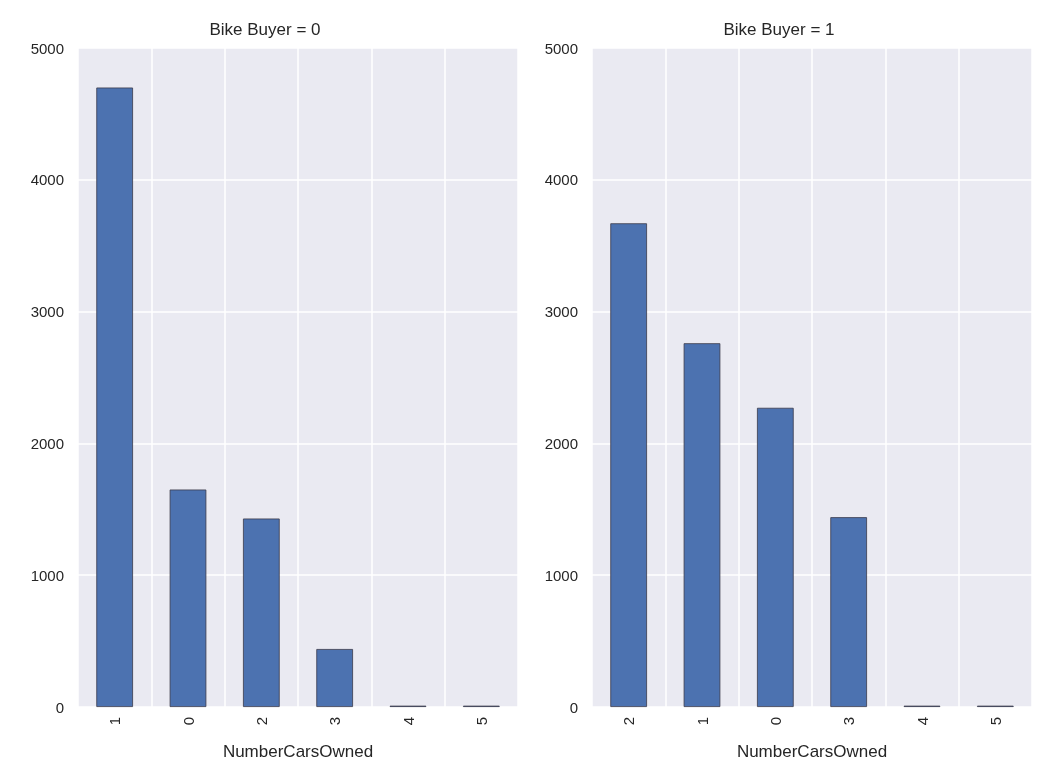  I want to click on chart-title: Bike Buyer = 1, so click(779, 29).